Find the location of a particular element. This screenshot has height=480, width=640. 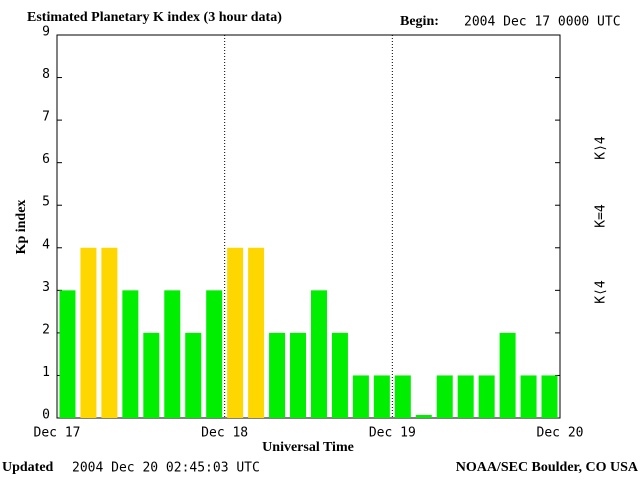

x-axis-label: Universal Time is located at coordinates (308, 447).